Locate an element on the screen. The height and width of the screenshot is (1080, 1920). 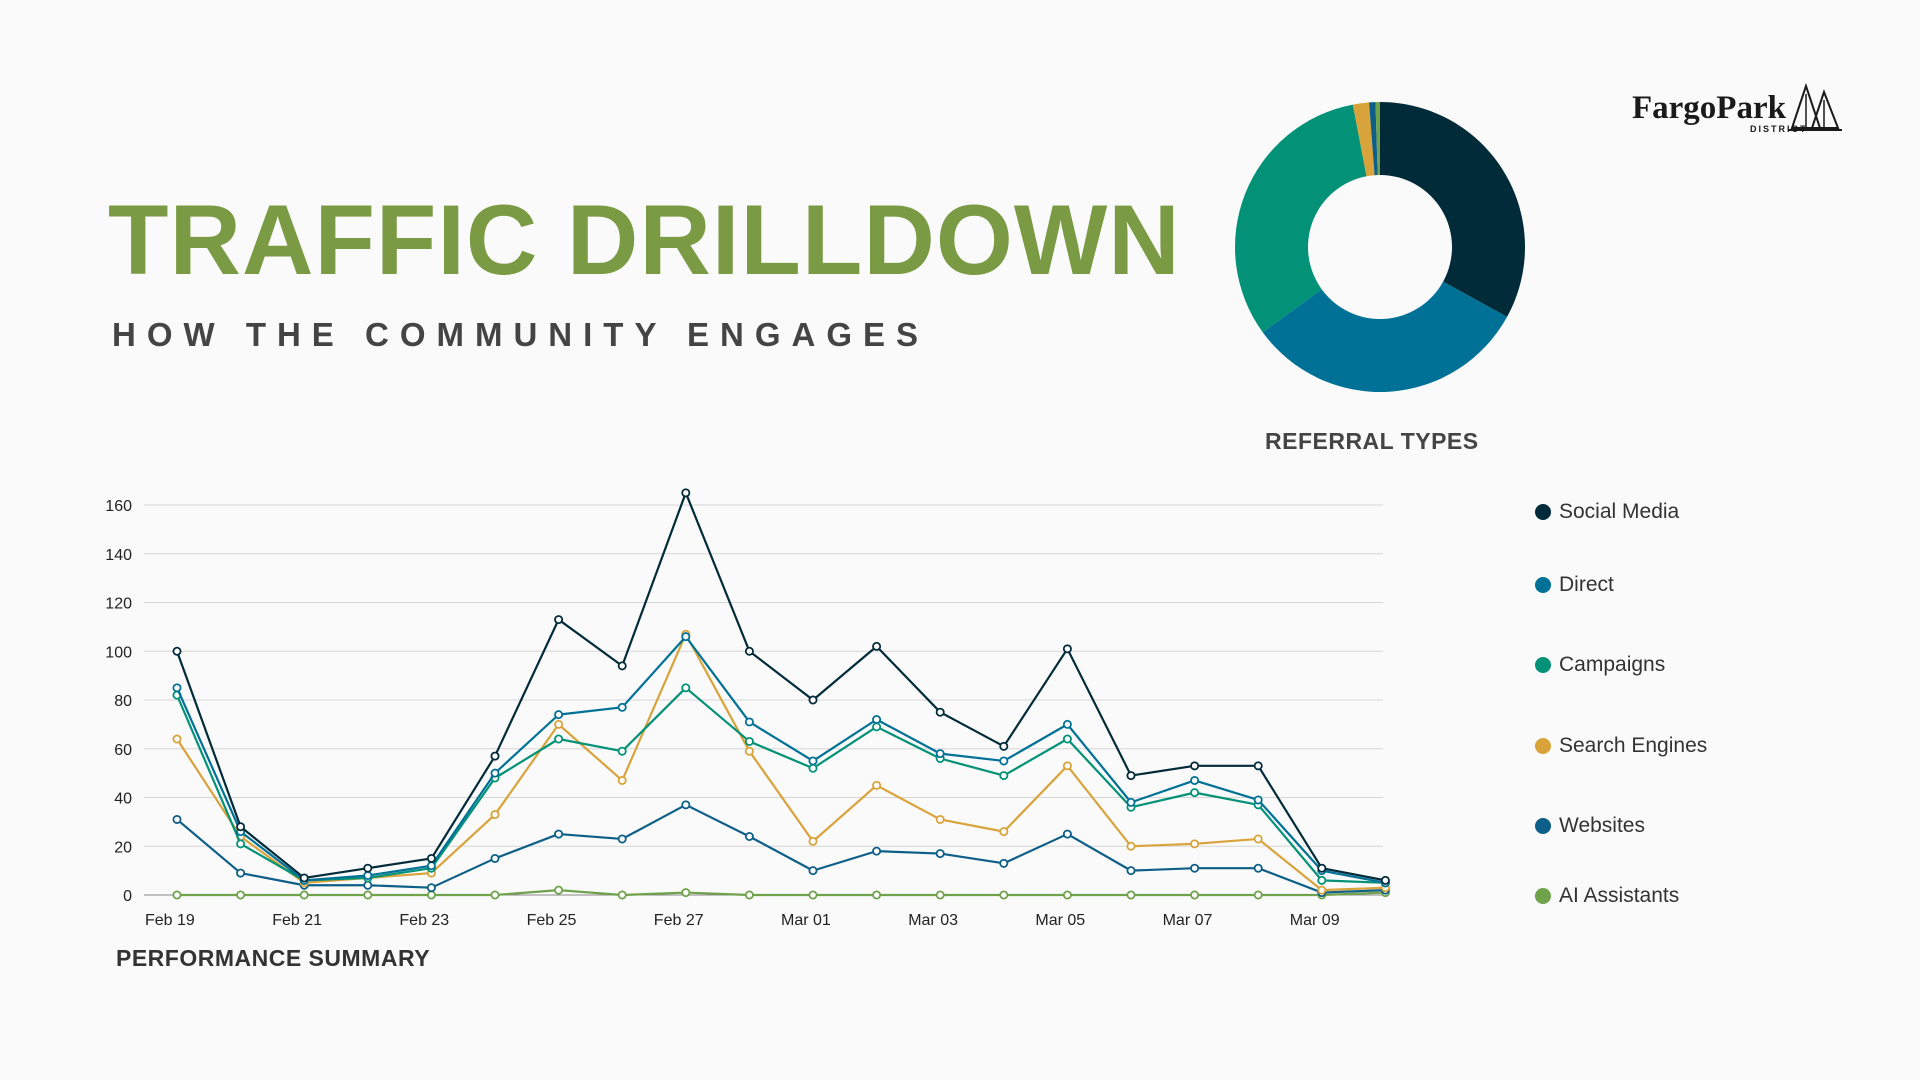
referral-types-donut-chart is located at coordinates (1380, 247).